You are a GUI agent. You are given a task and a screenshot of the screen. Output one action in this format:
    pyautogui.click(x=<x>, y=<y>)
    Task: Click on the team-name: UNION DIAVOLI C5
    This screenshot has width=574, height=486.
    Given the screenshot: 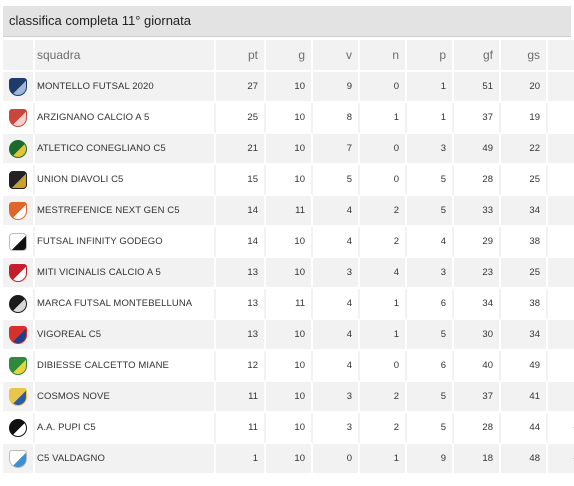 What is the action you would take?
    pyautogui.click(x=125, y=180)
    